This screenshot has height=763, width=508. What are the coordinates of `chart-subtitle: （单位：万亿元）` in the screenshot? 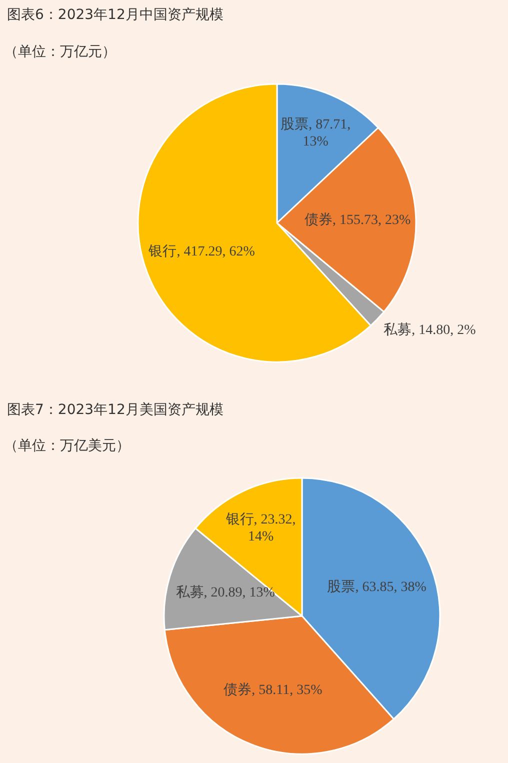 It's located at (60, 52).